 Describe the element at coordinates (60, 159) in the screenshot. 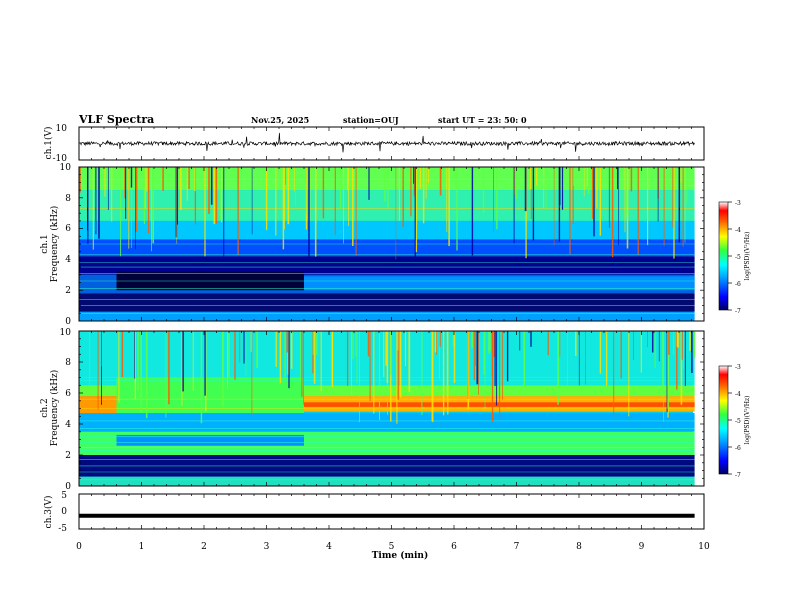

I see `ch1-ytick-bottom: -10` at that location.